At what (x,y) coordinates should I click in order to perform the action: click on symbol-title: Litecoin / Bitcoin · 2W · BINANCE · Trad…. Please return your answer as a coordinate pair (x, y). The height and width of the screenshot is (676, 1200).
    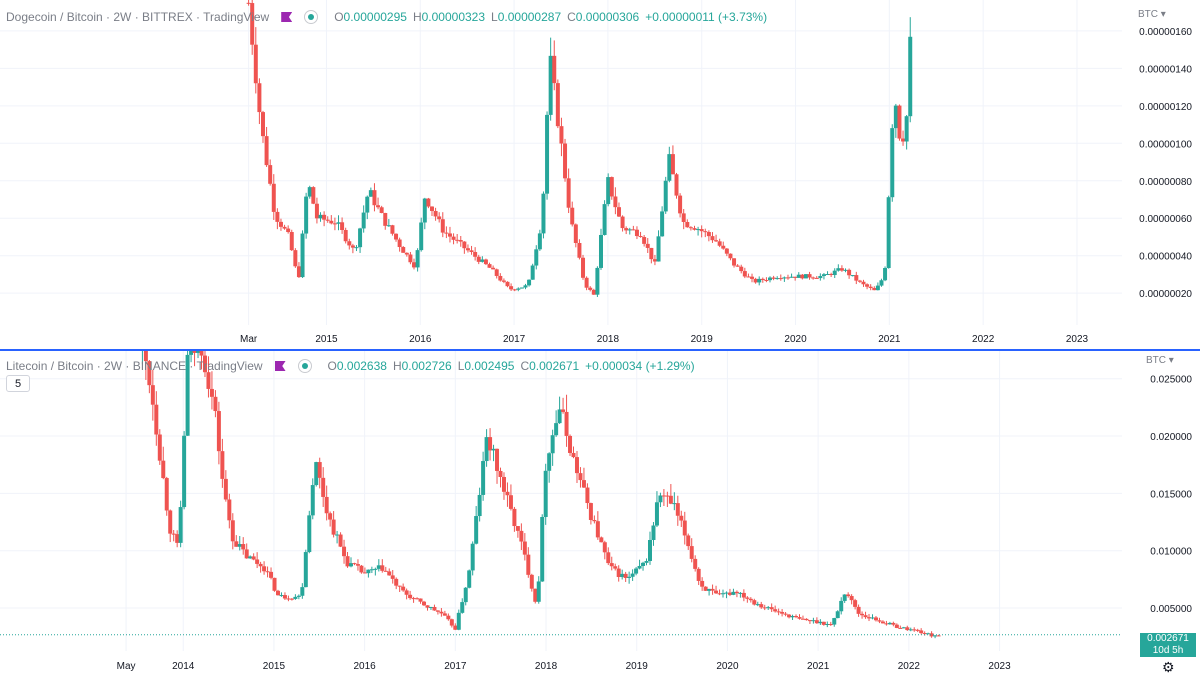
    Looking at the image, I should click on (134, 366).